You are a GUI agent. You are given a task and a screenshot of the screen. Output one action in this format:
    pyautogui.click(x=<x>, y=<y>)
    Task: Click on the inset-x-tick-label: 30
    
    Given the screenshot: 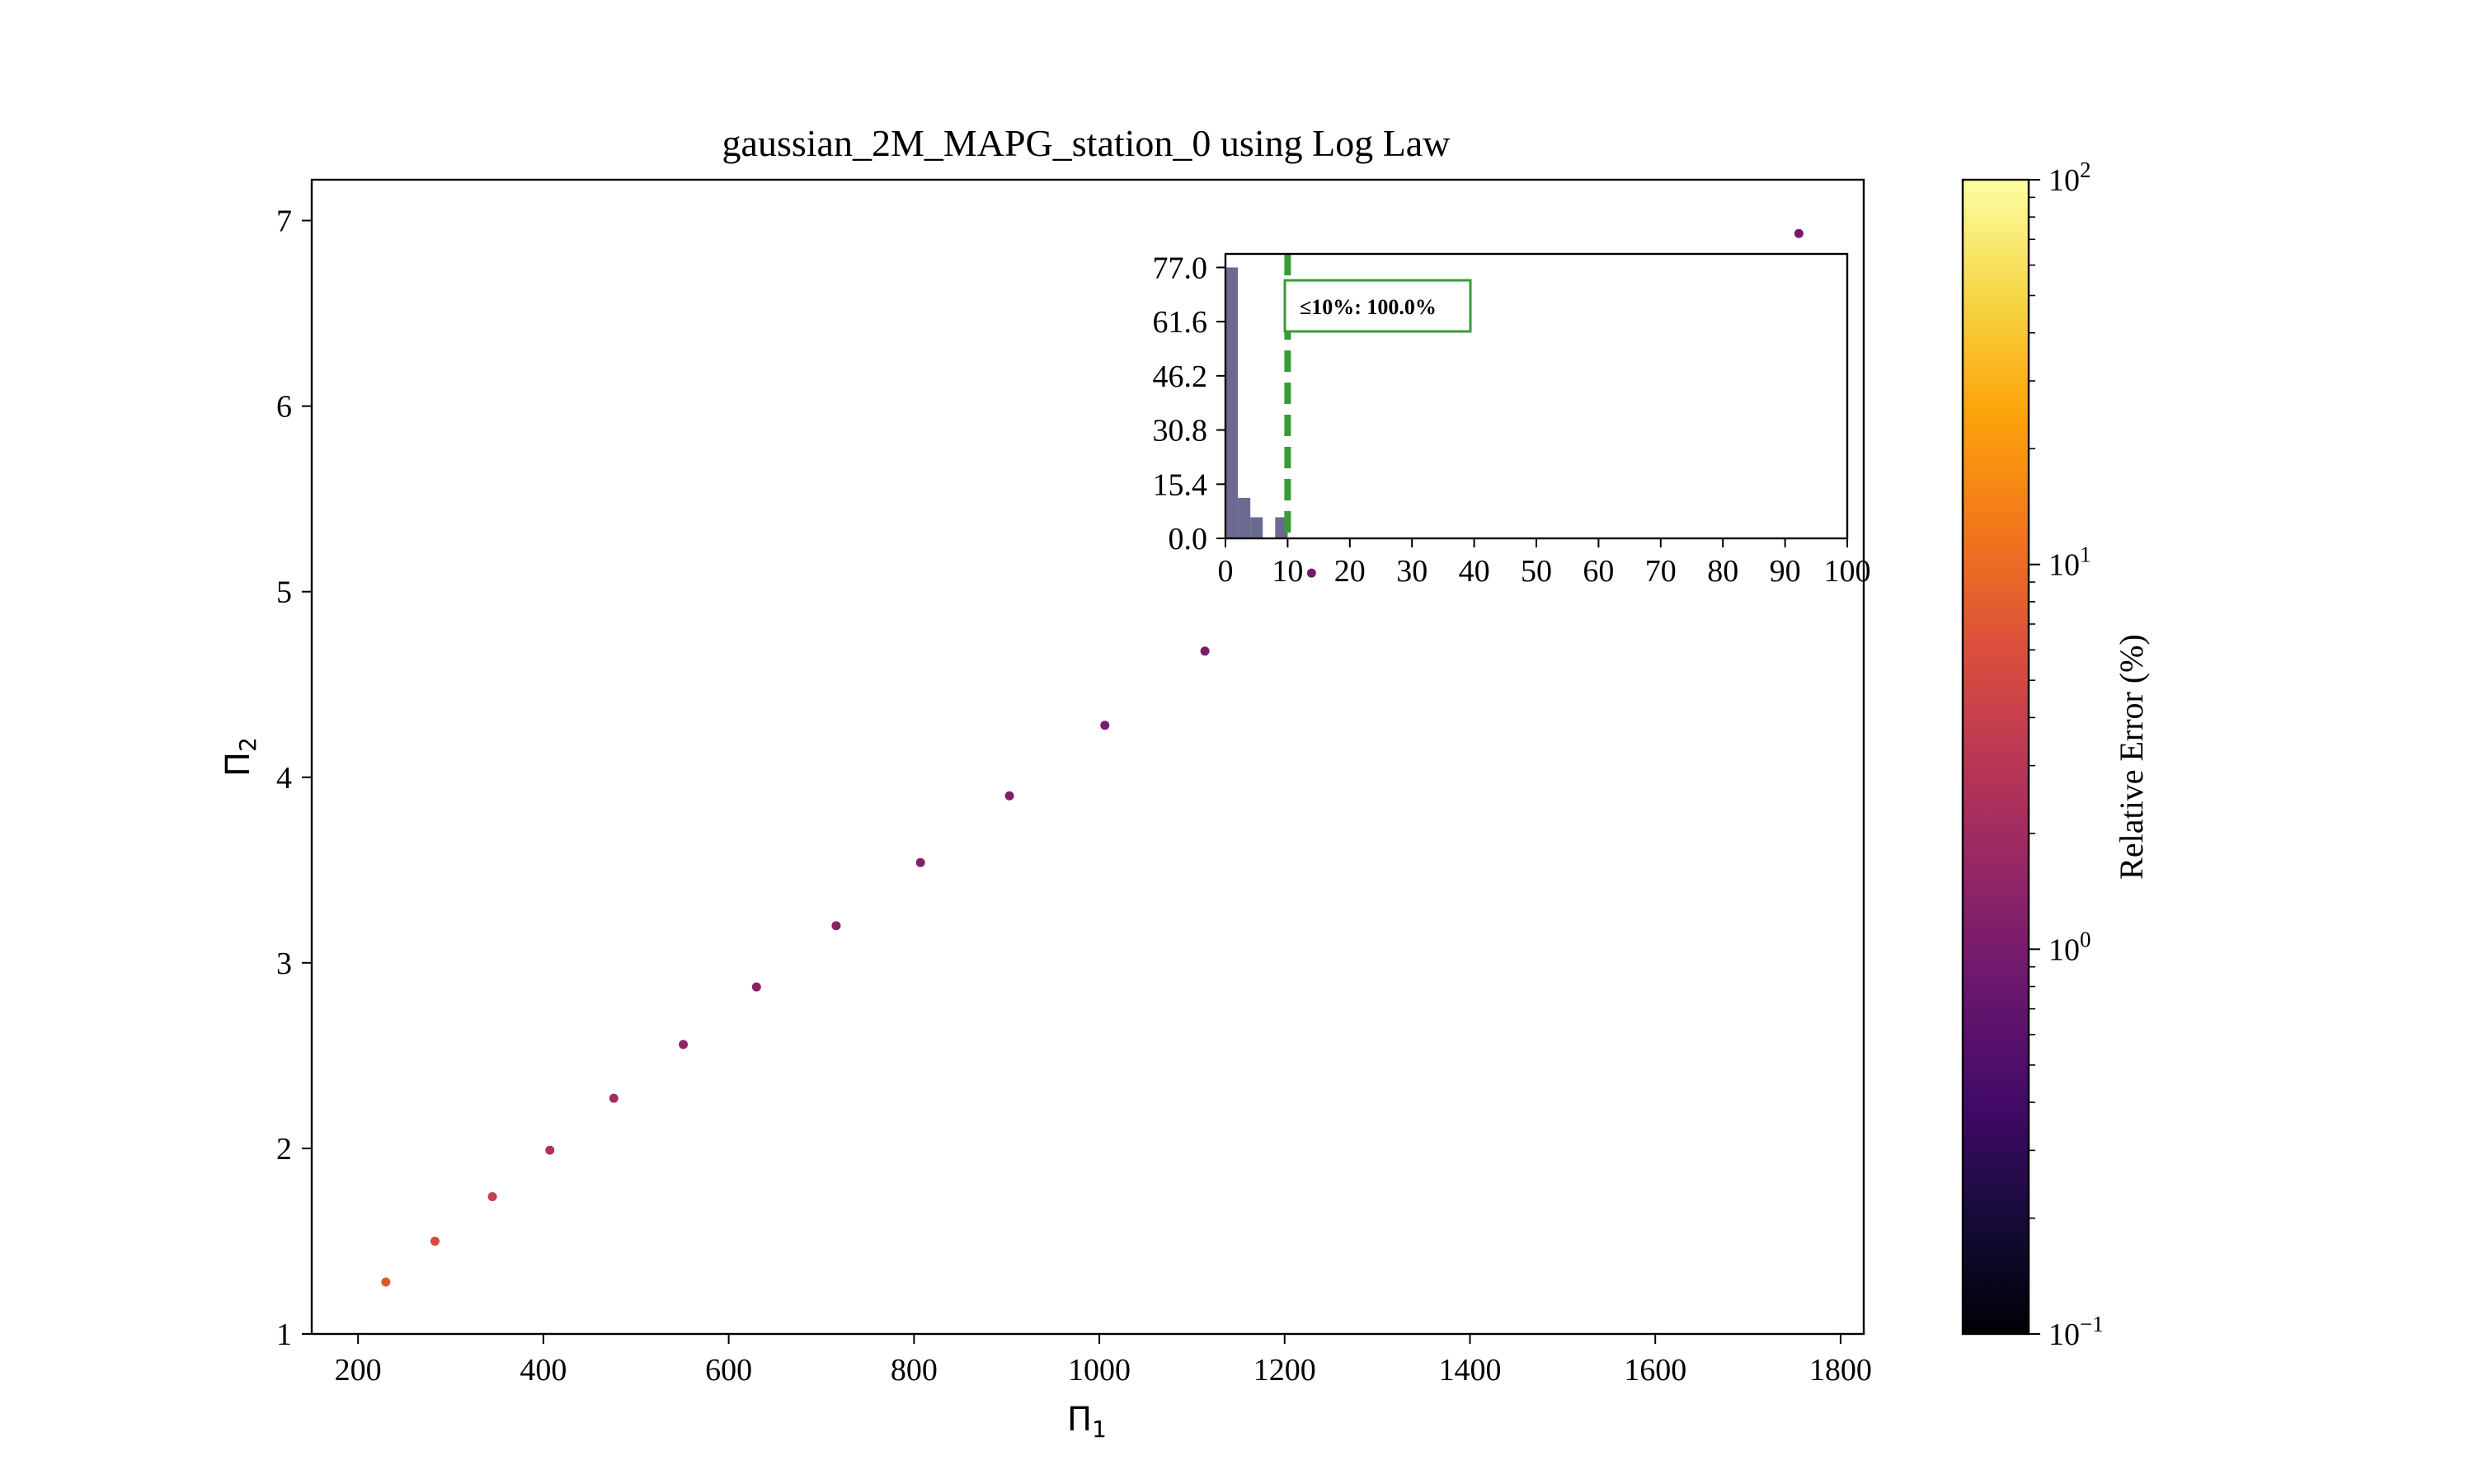 What is the action you would take?
    pyautogui.click(x=1411, y=571)
    